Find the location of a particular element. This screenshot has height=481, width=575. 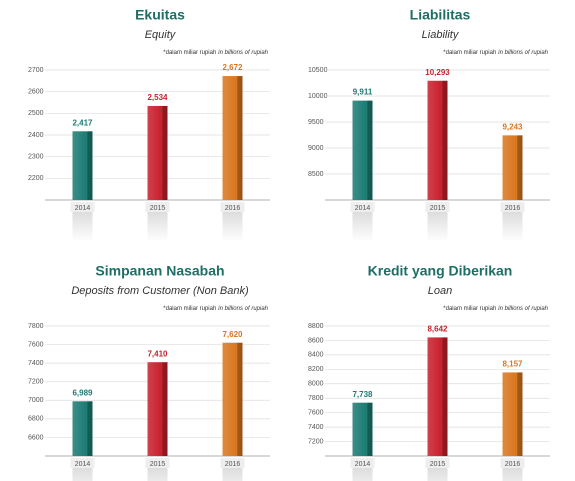

chart-subtitle: Equity is located at coordinates (161, 35).